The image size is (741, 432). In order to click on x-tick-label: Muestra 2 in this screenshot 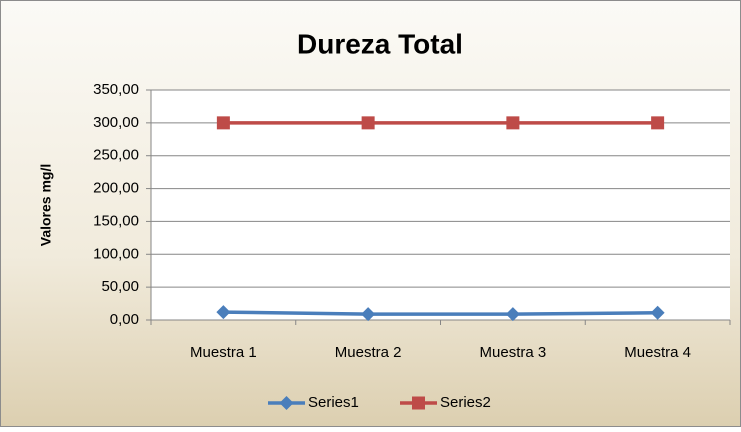, I will do `click(368, 352)`.